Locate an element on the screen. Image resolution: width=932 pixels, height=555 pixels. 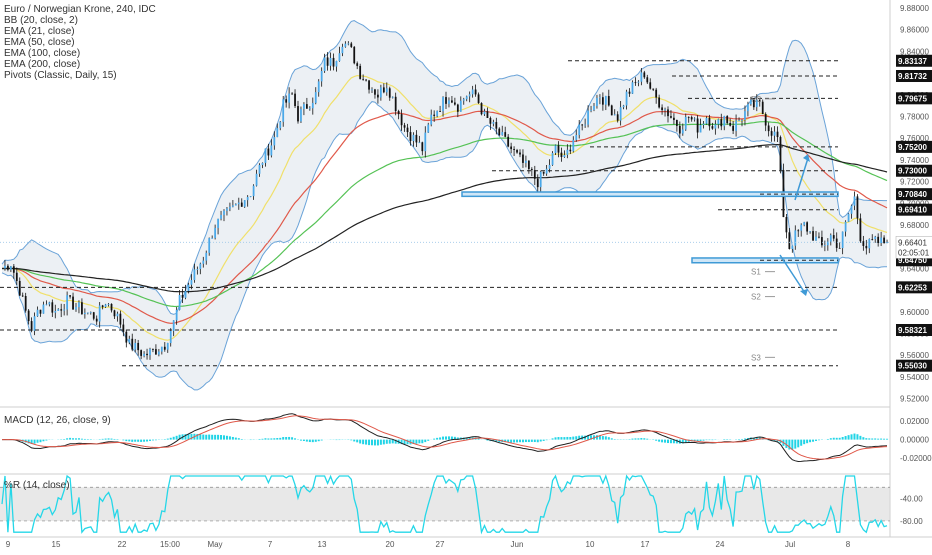
arrow-down-head is located at coordinates (804, 292).